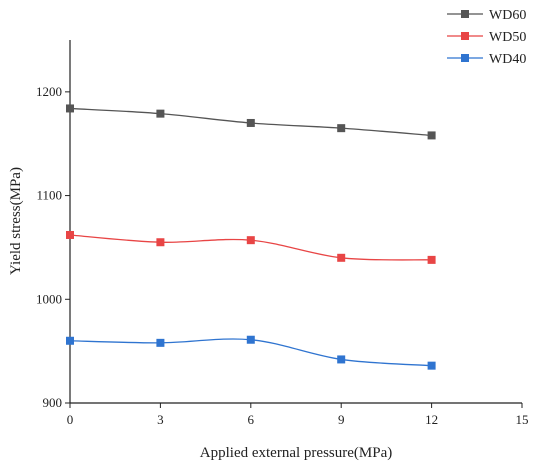  What do you see at coordinates (431, 419) in the screenshot?
I see `x-tick-label: 12` at bounding box center [431, 419].